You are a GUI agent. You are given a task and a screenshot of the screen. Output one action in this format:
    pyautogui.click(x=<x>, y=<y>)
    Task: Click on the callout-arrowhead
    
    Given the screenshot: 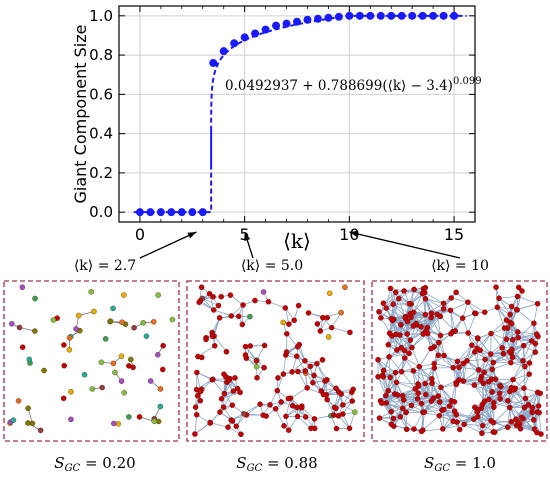 What is the action you would take?
    pyautogui.click(x=192, y=235)
    